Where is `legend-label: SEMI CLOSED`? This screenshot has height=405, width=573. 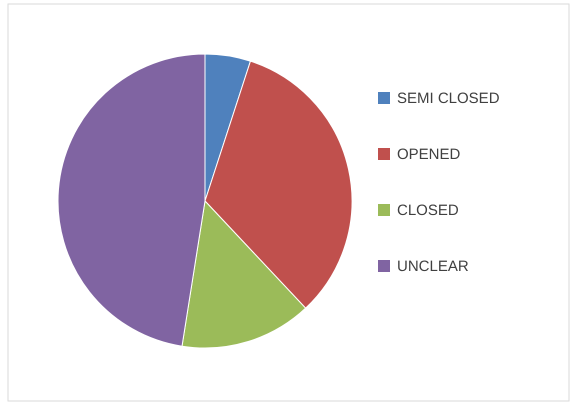
legend-label: SEMI CLOSED is located at coordinates (448, 98).